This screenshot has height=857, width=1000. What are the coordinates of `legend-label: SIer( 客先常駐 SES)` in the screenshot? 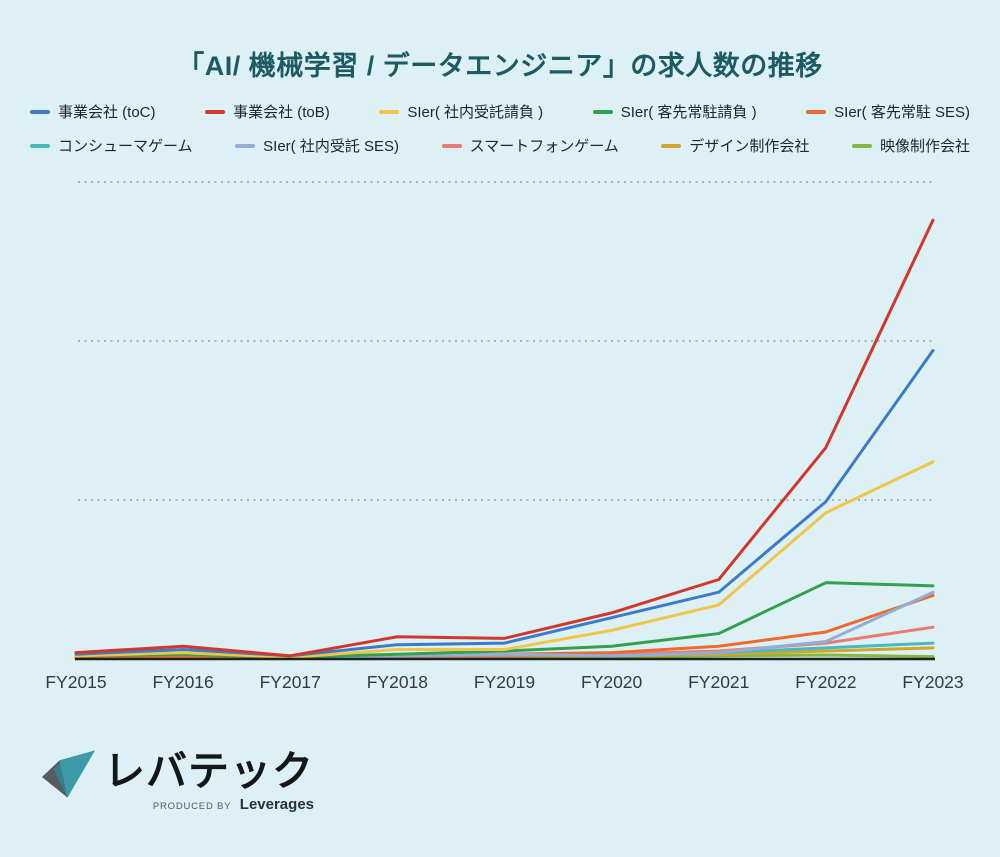 It's located at (902, 112).